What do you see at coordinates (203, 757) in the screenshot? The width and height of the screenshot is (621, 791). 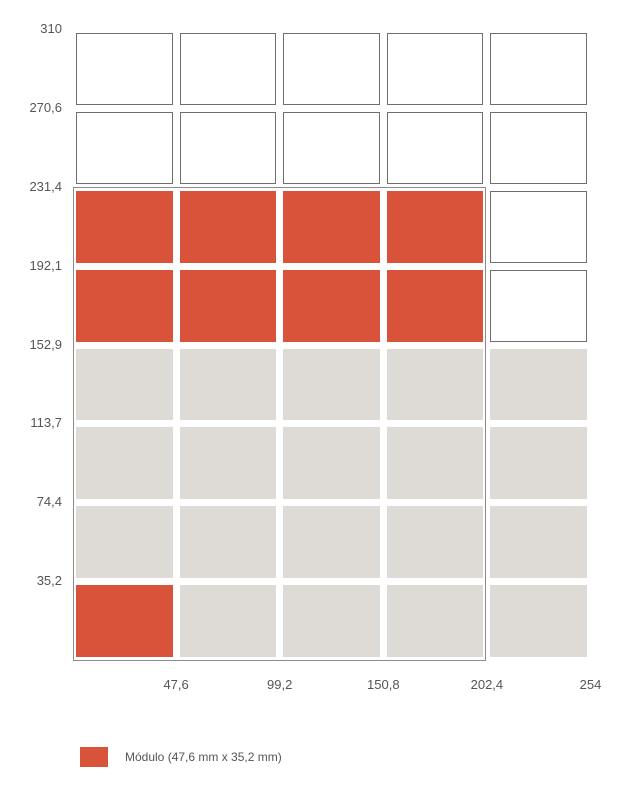 I see `legend-label: Módulo (47,6 mm x 35,2 mm)` at bounding box center [203, 757].